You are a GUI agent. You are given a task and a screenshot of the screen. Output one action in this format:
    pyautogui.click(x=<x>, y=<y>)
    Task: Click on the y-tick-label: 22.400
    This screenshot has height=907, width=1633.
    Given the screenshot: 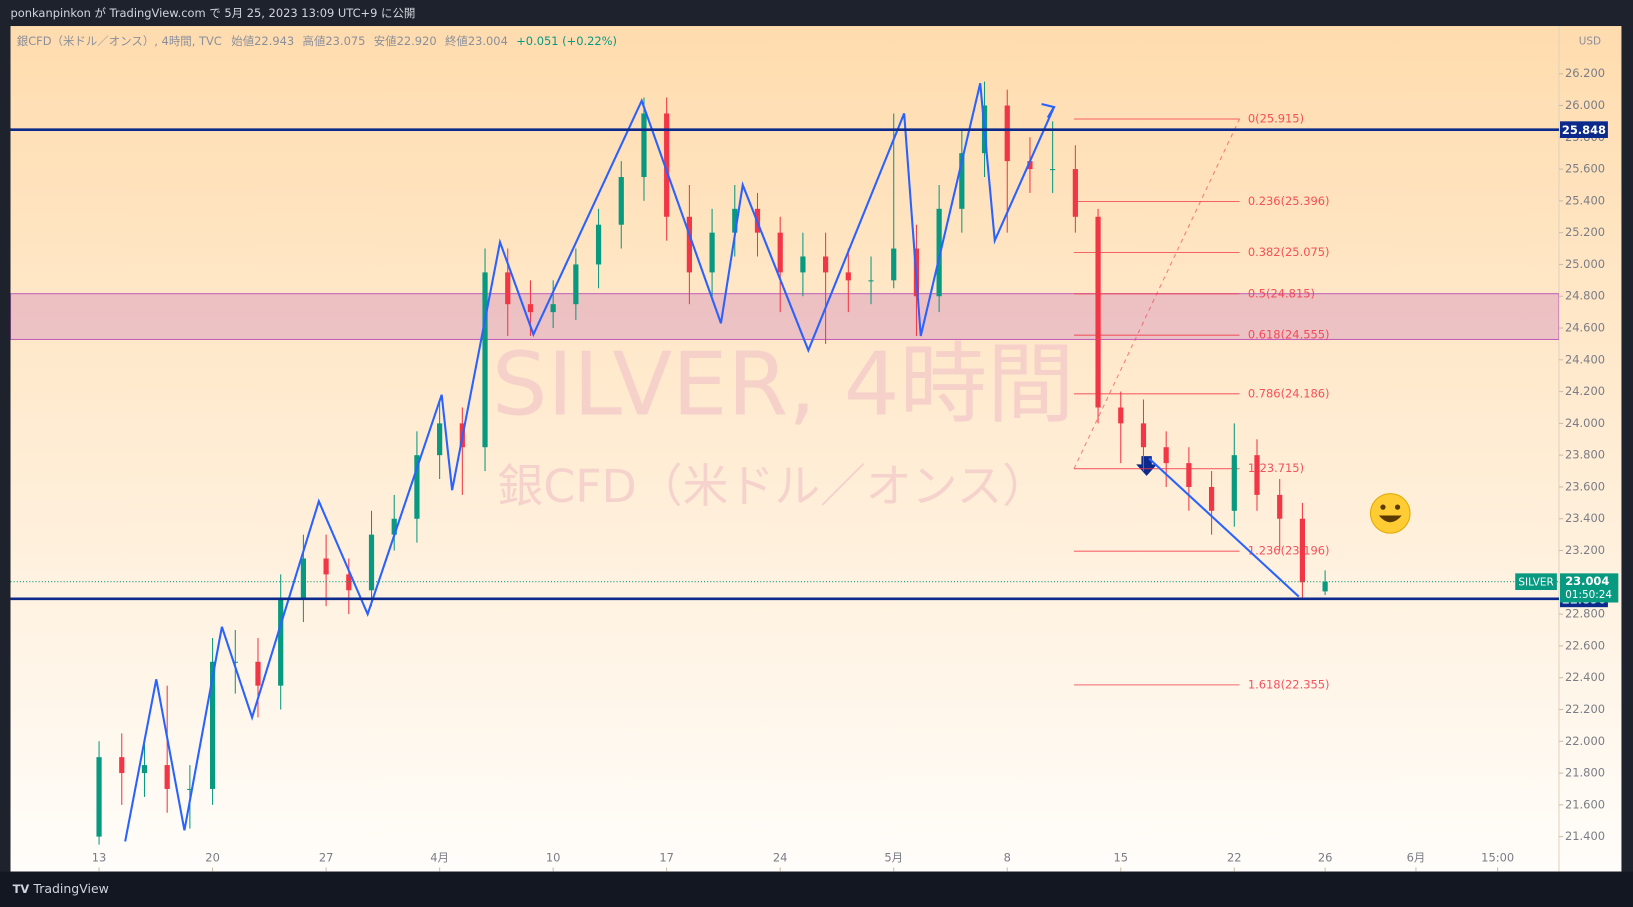 What is the action you would take?
    pyautogui.click(x=1585, y=677)
    